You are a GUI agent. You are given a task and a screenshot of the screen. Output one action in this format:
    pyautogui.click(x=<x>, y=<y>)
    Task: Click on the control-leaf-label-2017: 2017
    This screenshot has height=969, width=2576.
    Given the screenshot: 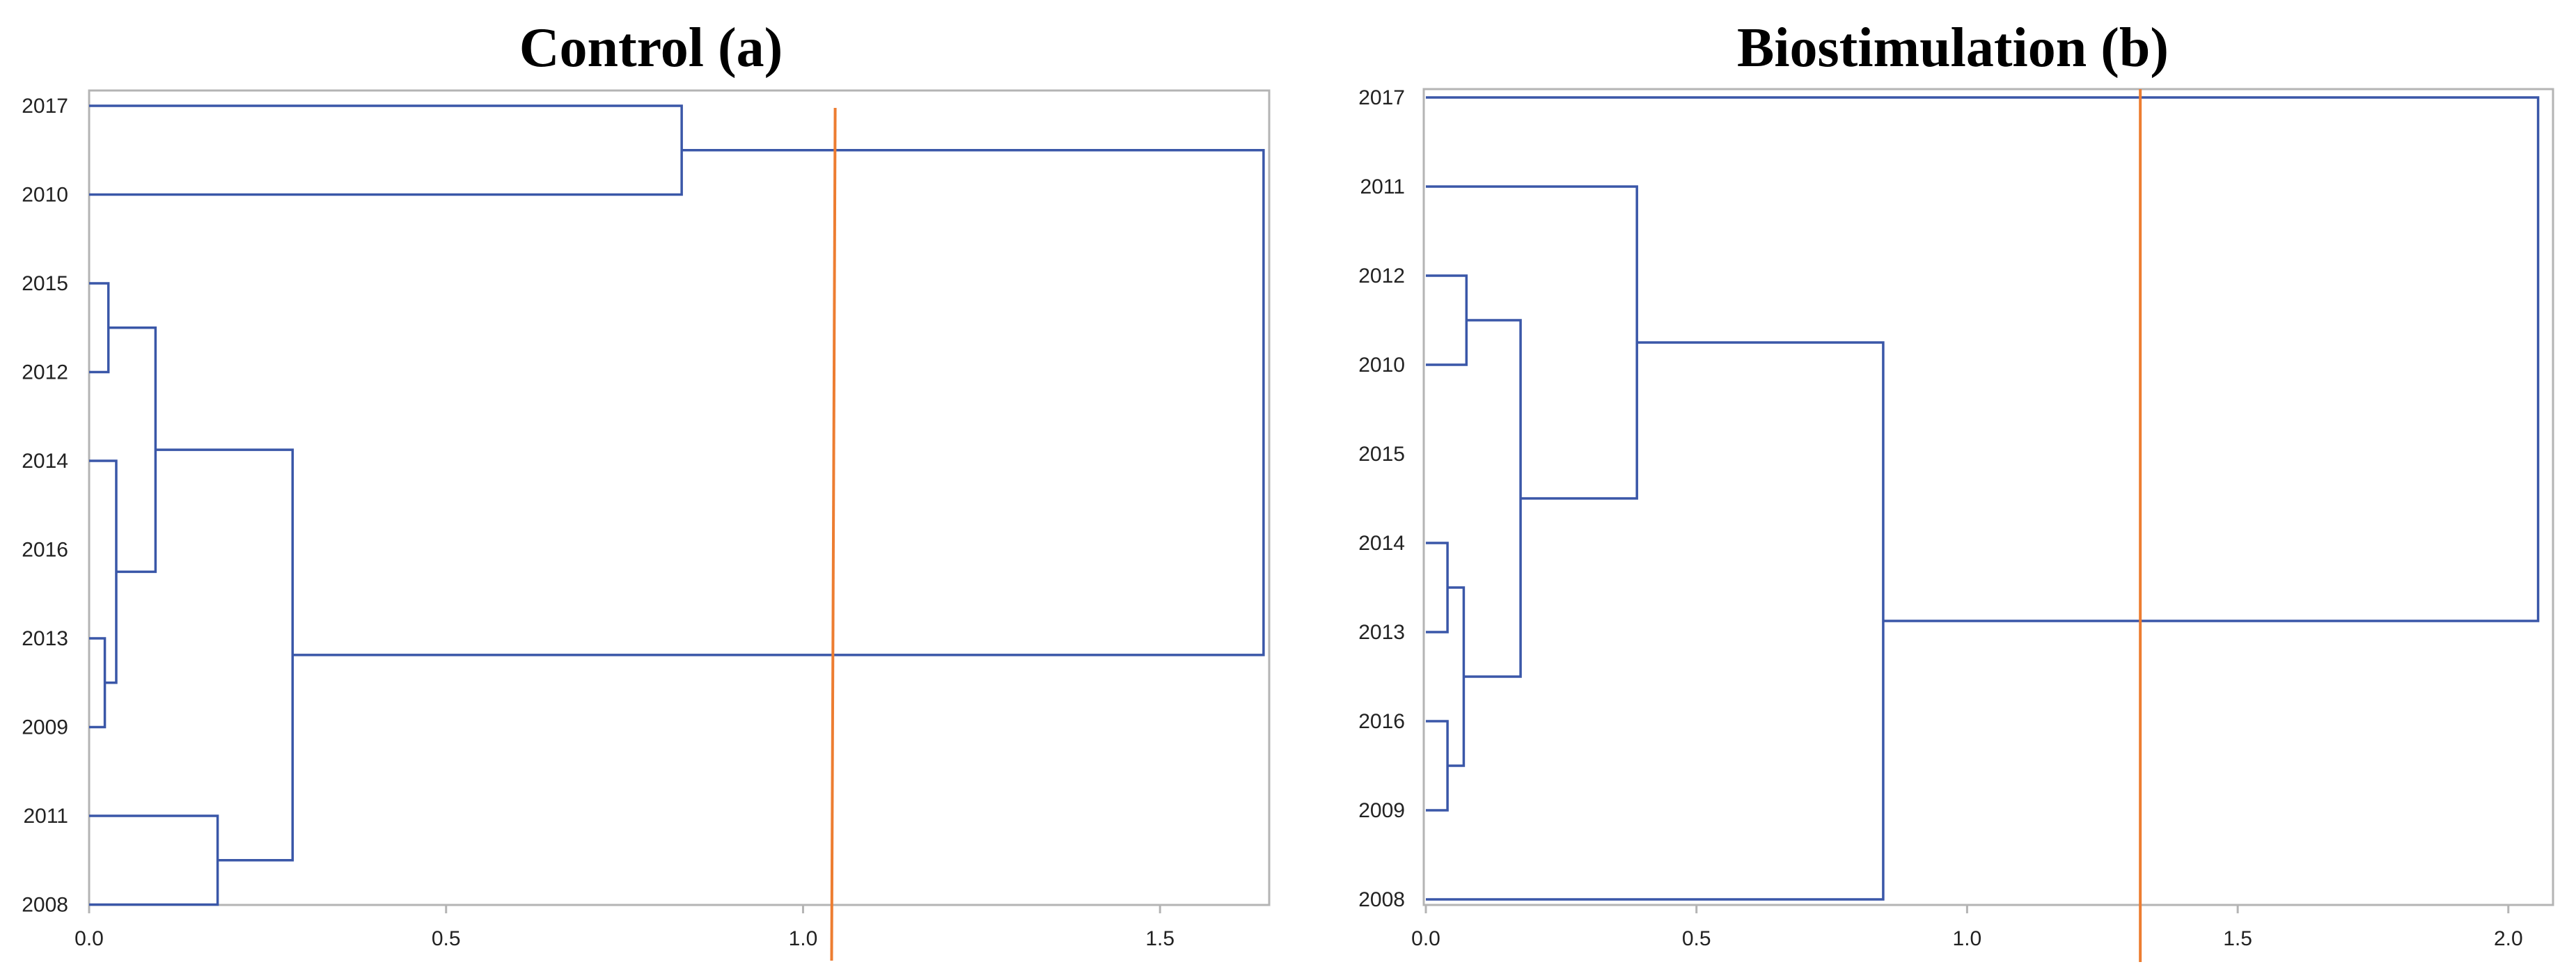 What is the action you would take?
    pyautogui.click(x=45, y=106)
    